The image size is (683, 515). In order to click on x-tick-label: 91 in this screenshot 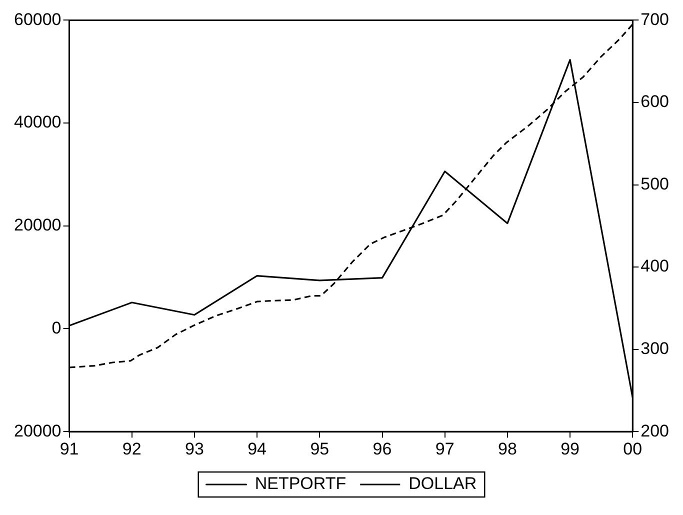, I will do `click(69, 448)`.